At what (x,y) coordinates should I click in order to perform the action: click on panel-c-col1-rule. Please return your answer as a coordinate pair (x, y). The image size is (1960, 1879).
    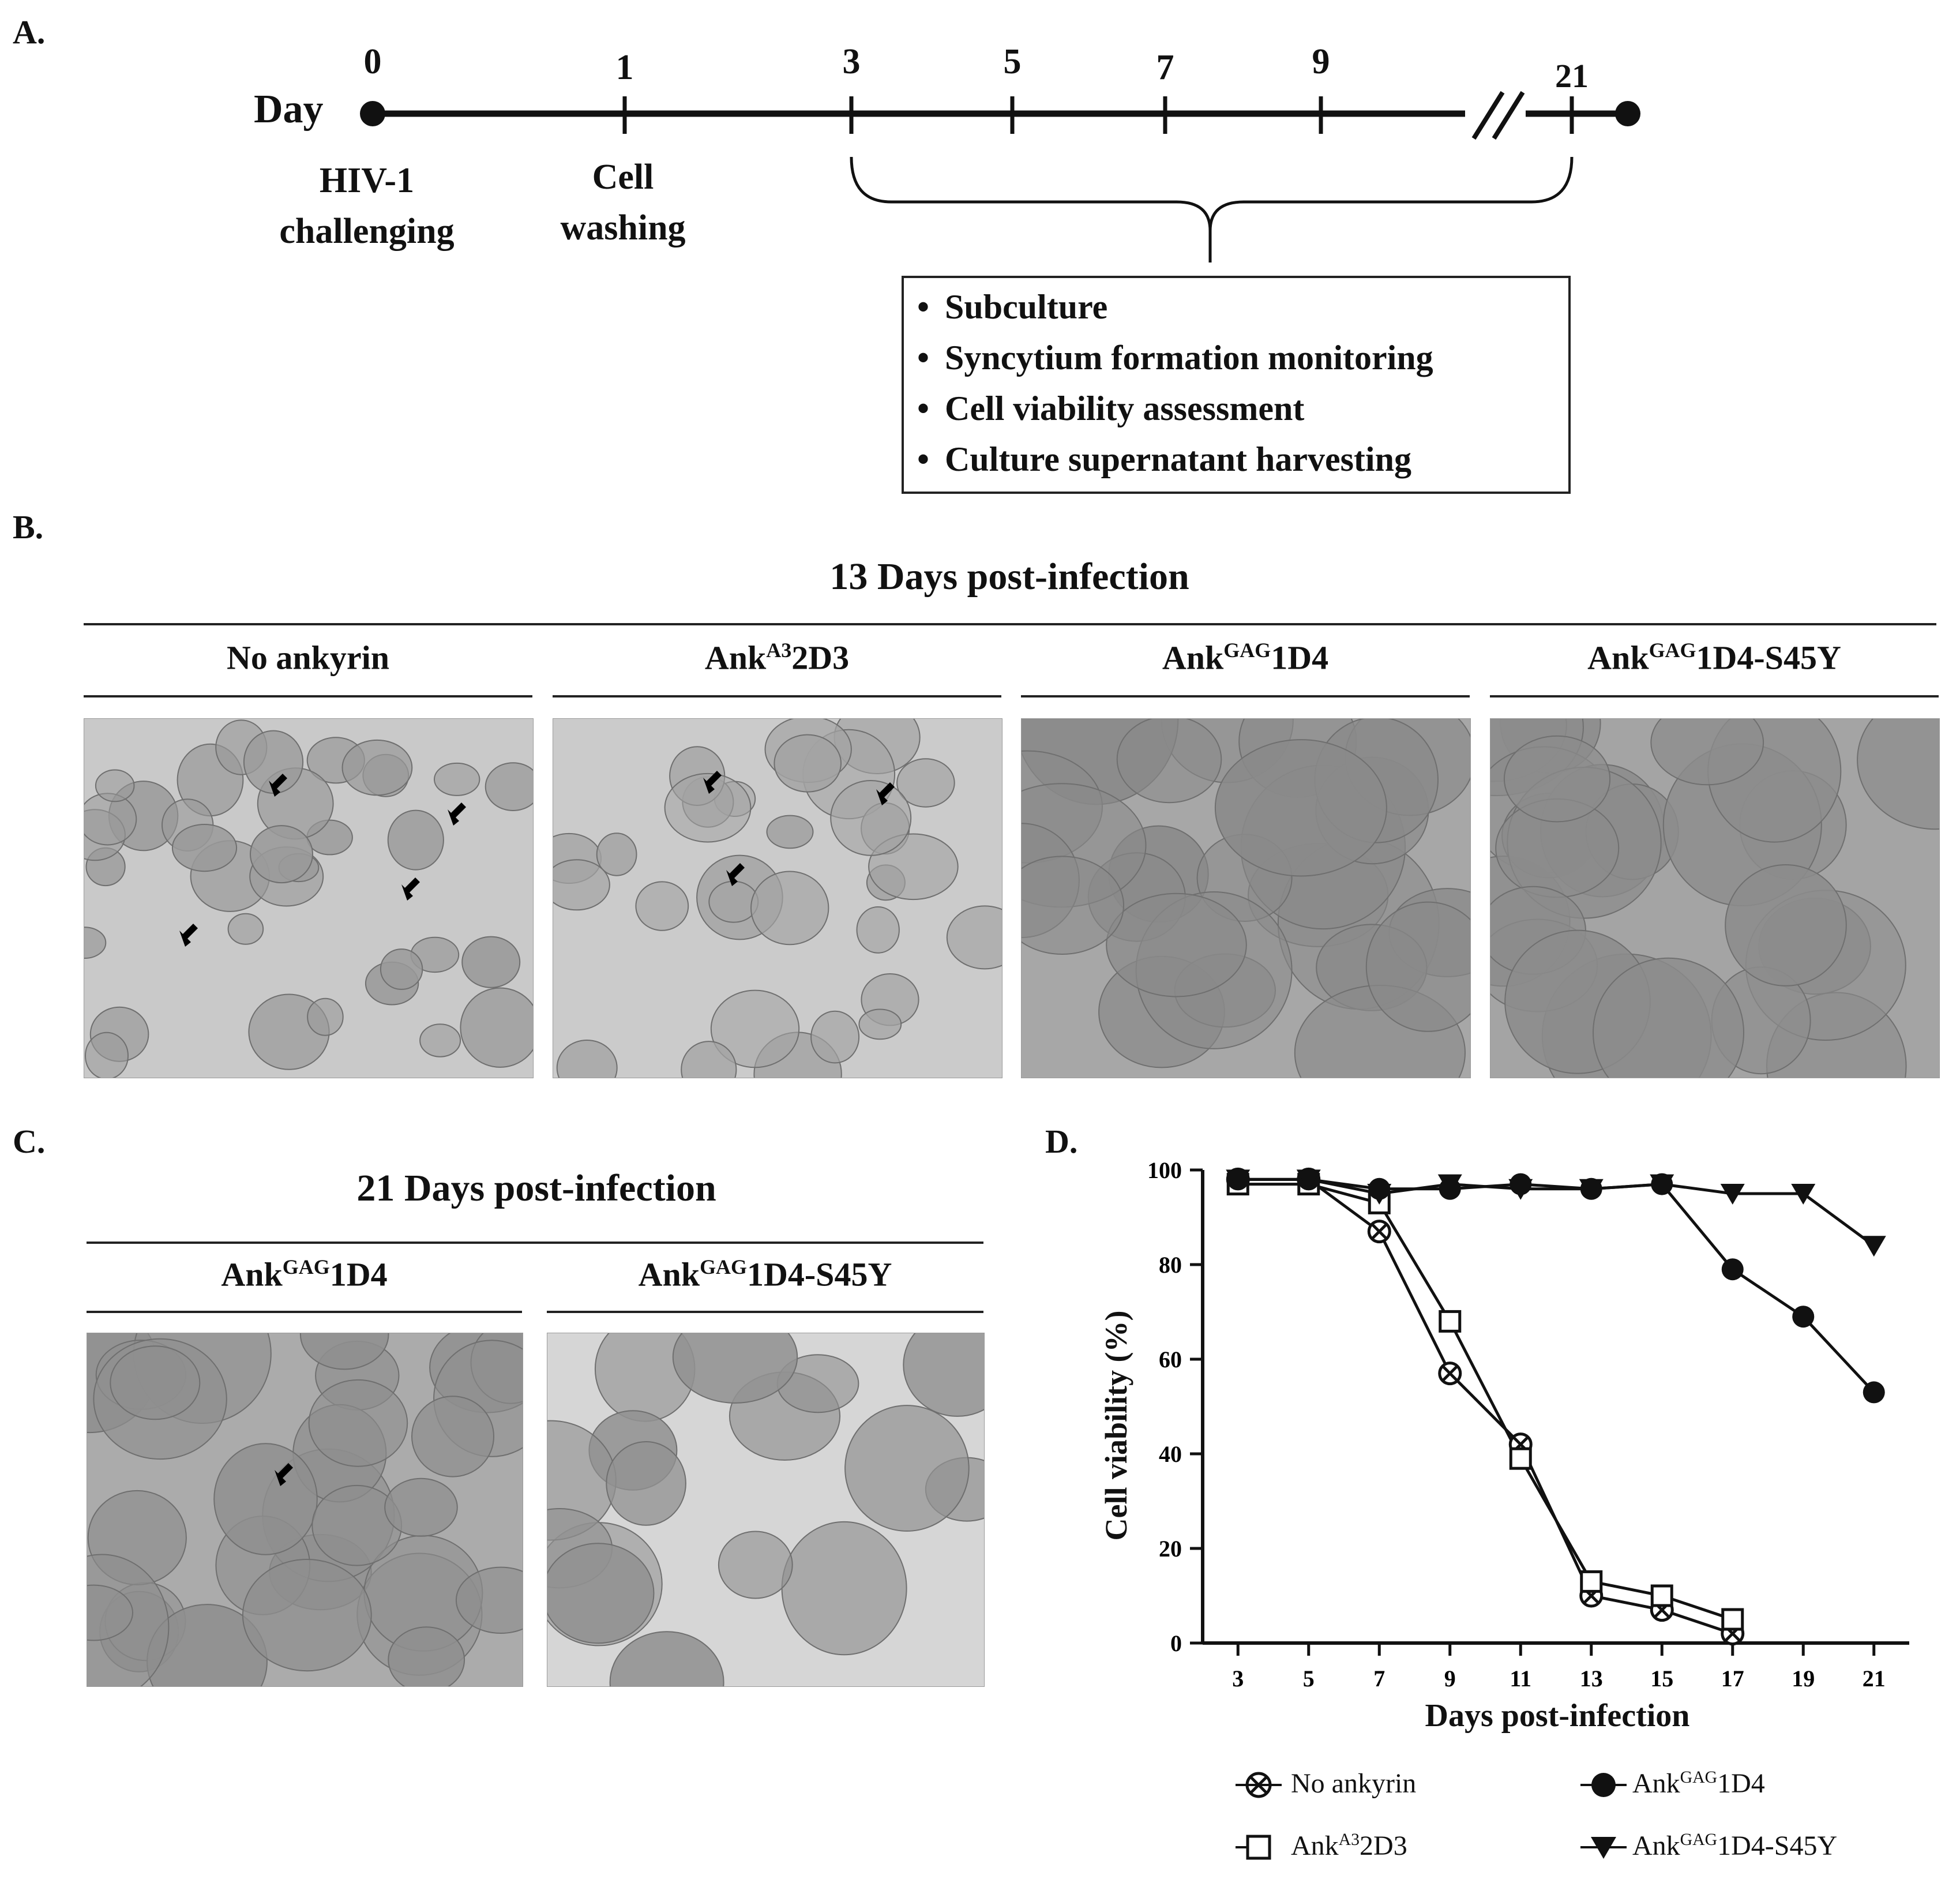
    Looking at the image, I should click on (305, 1312).